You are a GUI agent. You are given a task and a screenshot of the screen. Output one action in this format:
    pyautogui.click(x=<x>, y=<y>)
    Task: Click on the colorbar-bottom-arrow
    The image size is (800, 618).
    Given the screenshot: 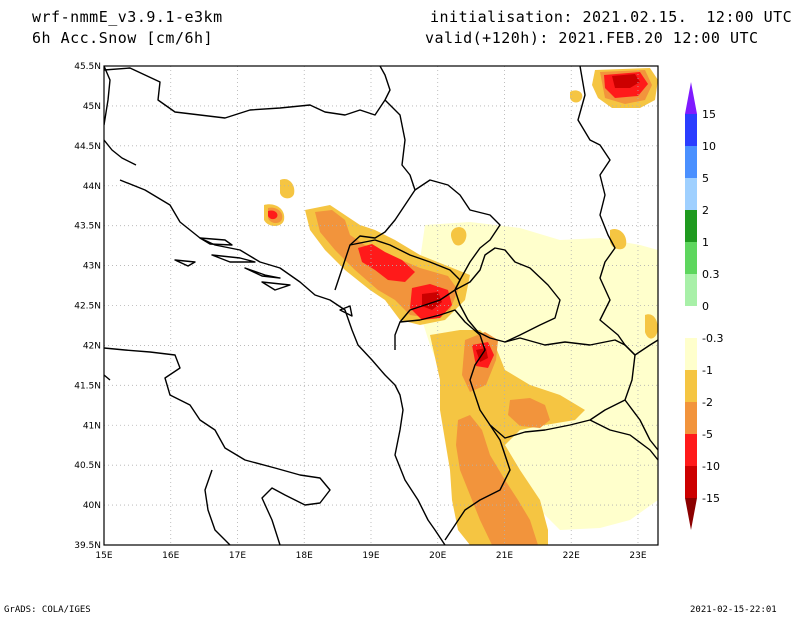 What is the action you would take?
    pyautogui.click(x=691, y=514)
    